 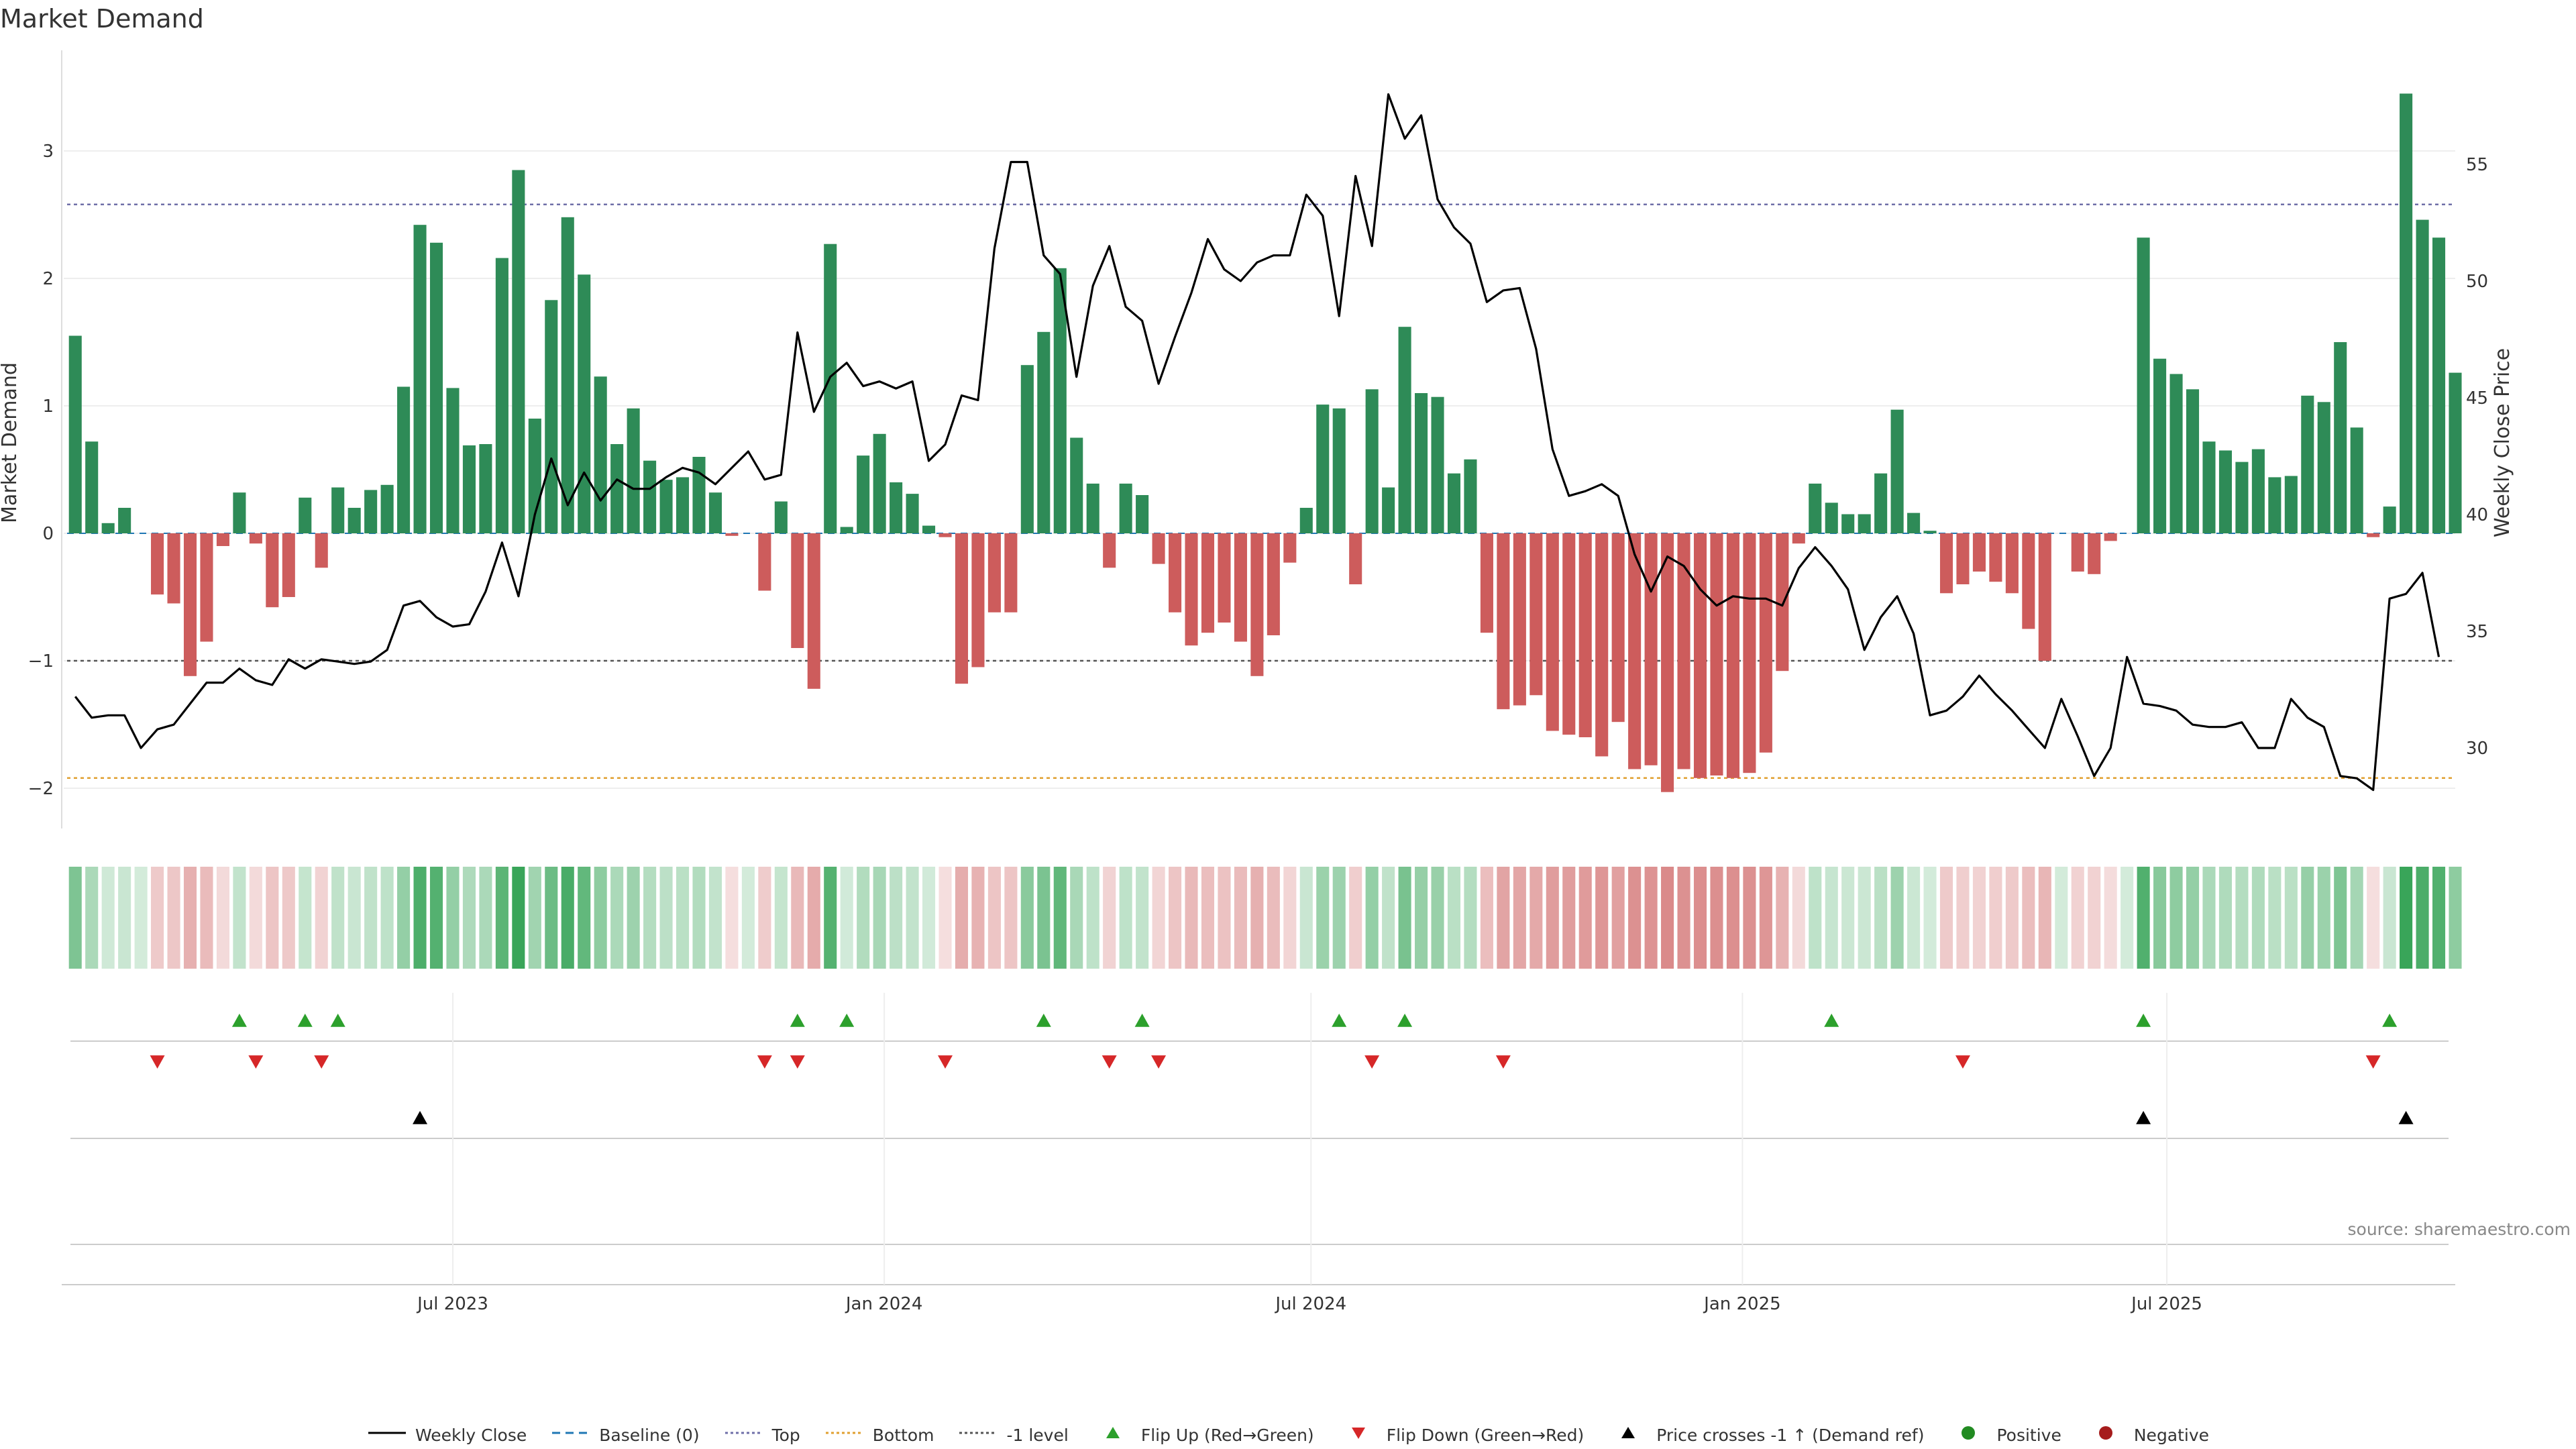 What do you see at coordinates (2477, 632) in the screenshot?
I see `y-tick-label-right: 35` at bounding box center [2477, 632].